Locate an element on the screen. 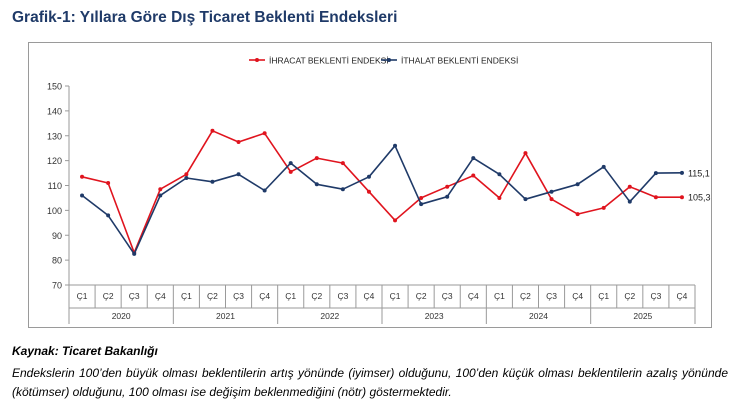 This screenshot has width=740, height=420. y-tick-label: 110 is located at coordinates (55, 186).